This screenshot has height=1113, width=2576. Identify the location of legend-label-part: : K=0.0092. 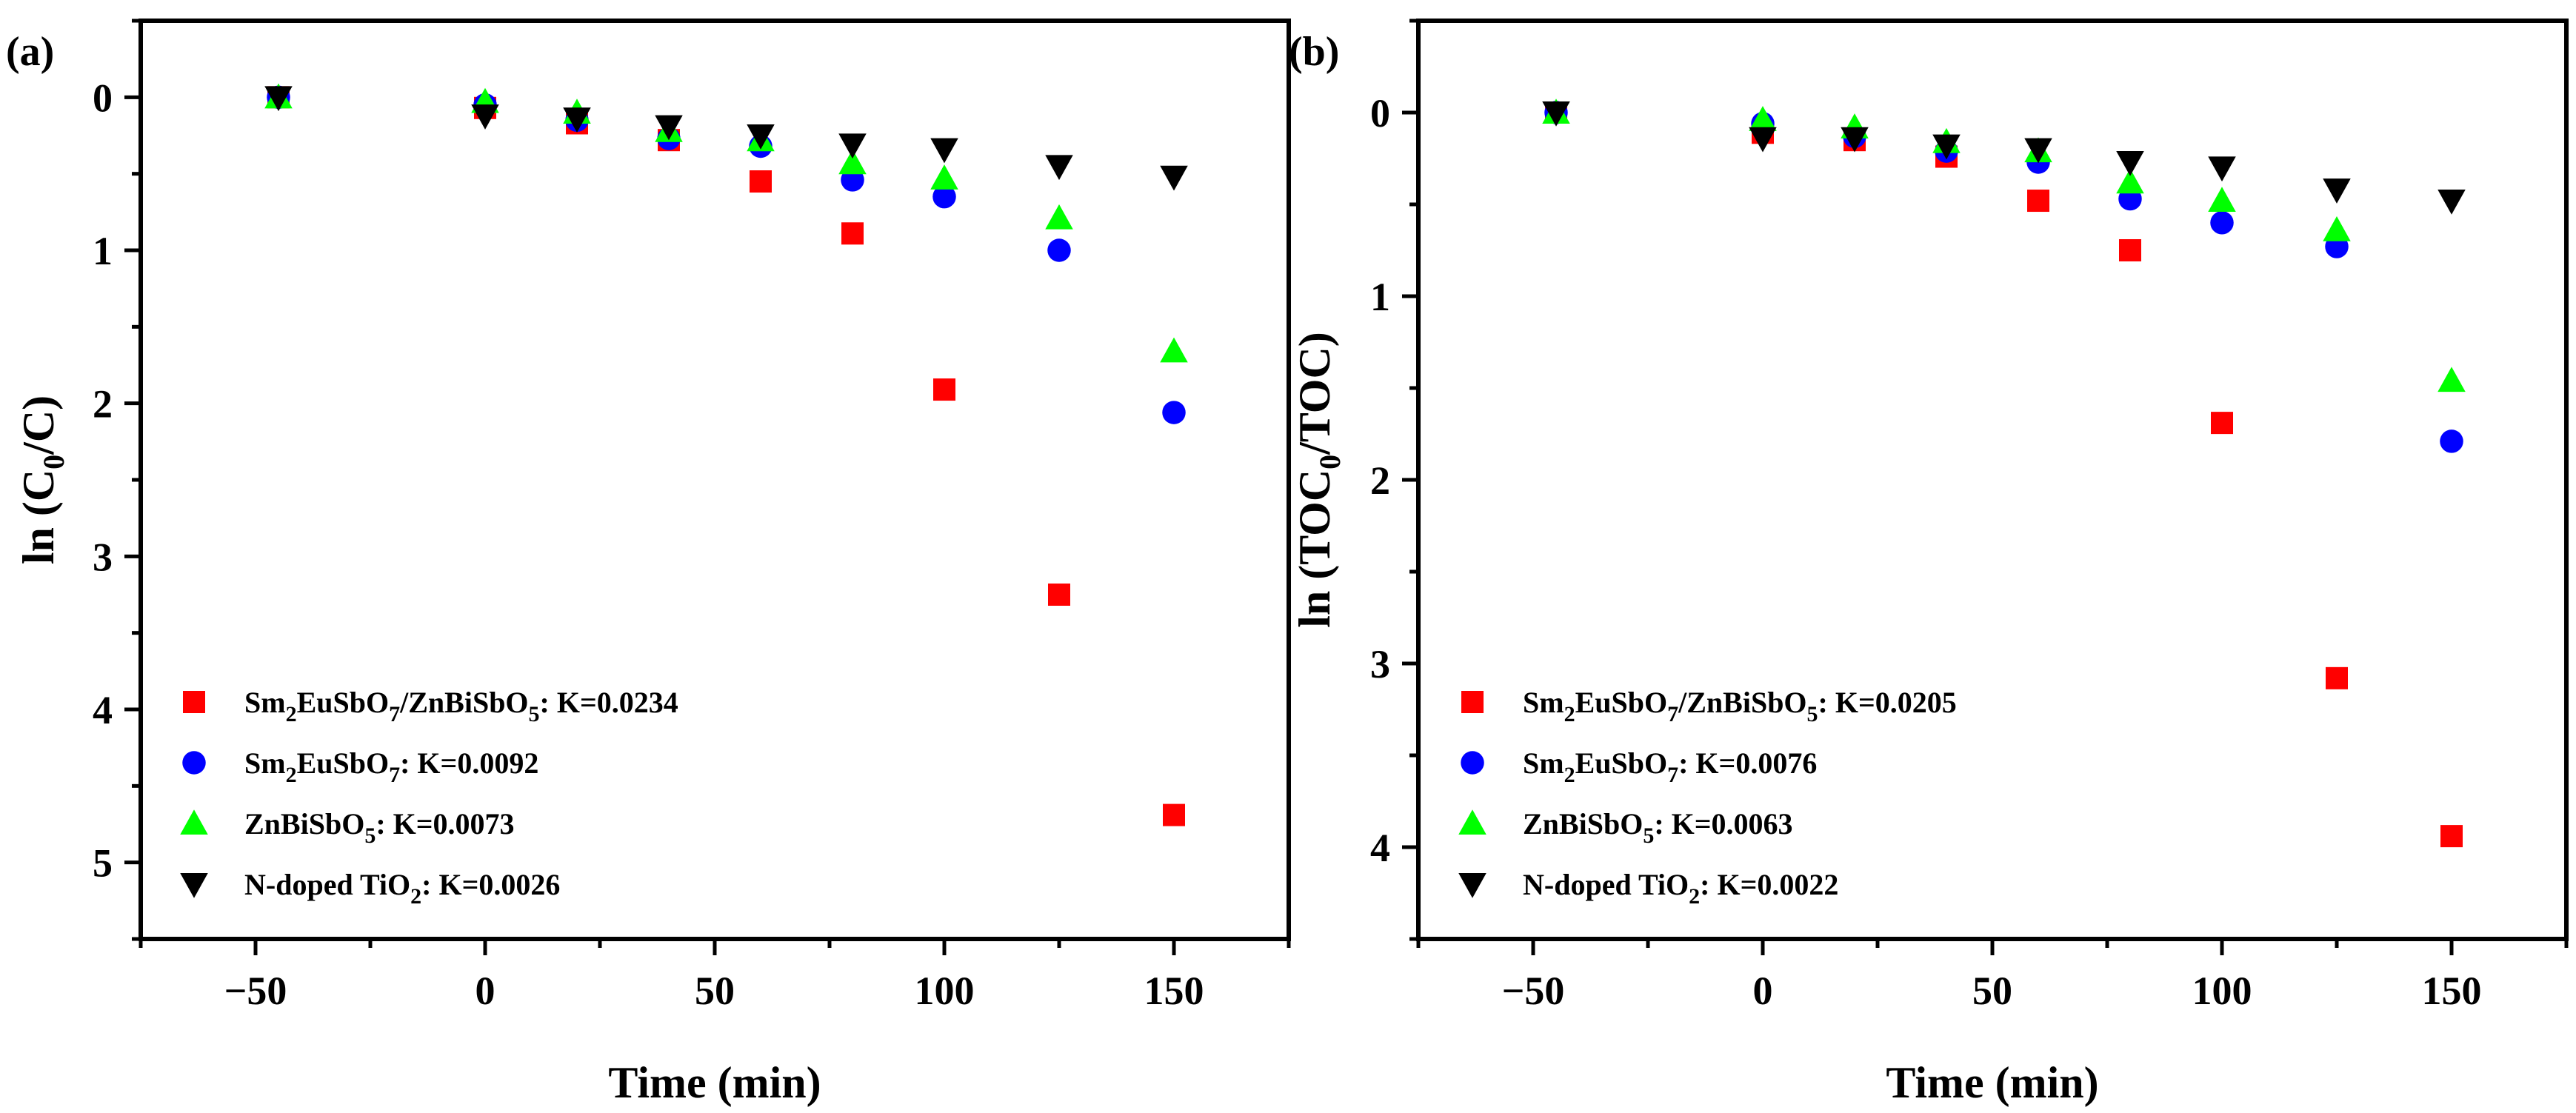
(469, 763).